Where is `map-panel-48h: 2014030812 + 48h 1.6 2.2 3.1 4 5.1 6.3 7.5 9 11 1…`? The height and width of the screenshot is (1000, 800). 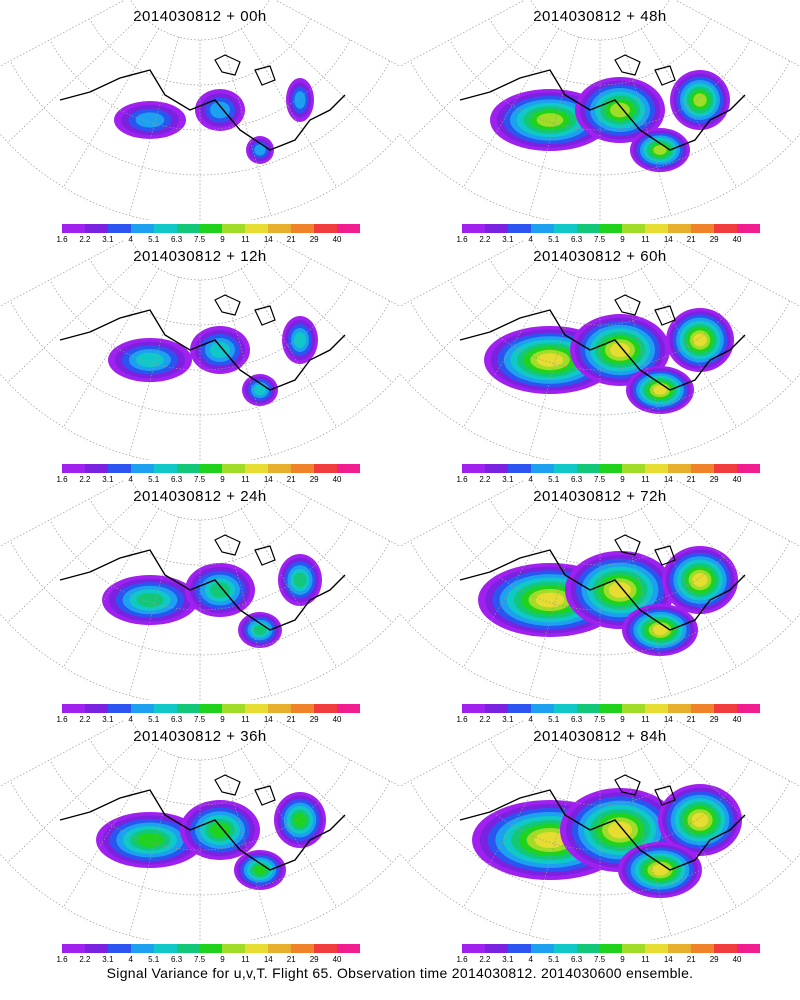 map-panel-48h: 2014030812 + 48h 1.6 2.2 3.1 4 5.1 6.3 7.5 9 11 1… is located at coordinates (600, 122).